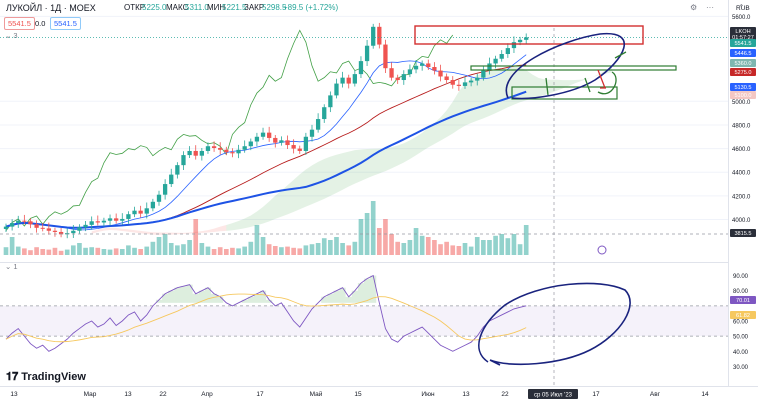  Describe the element at coordinates (710, 7) in the screenshot. I see `more-icon: ···` at that location.